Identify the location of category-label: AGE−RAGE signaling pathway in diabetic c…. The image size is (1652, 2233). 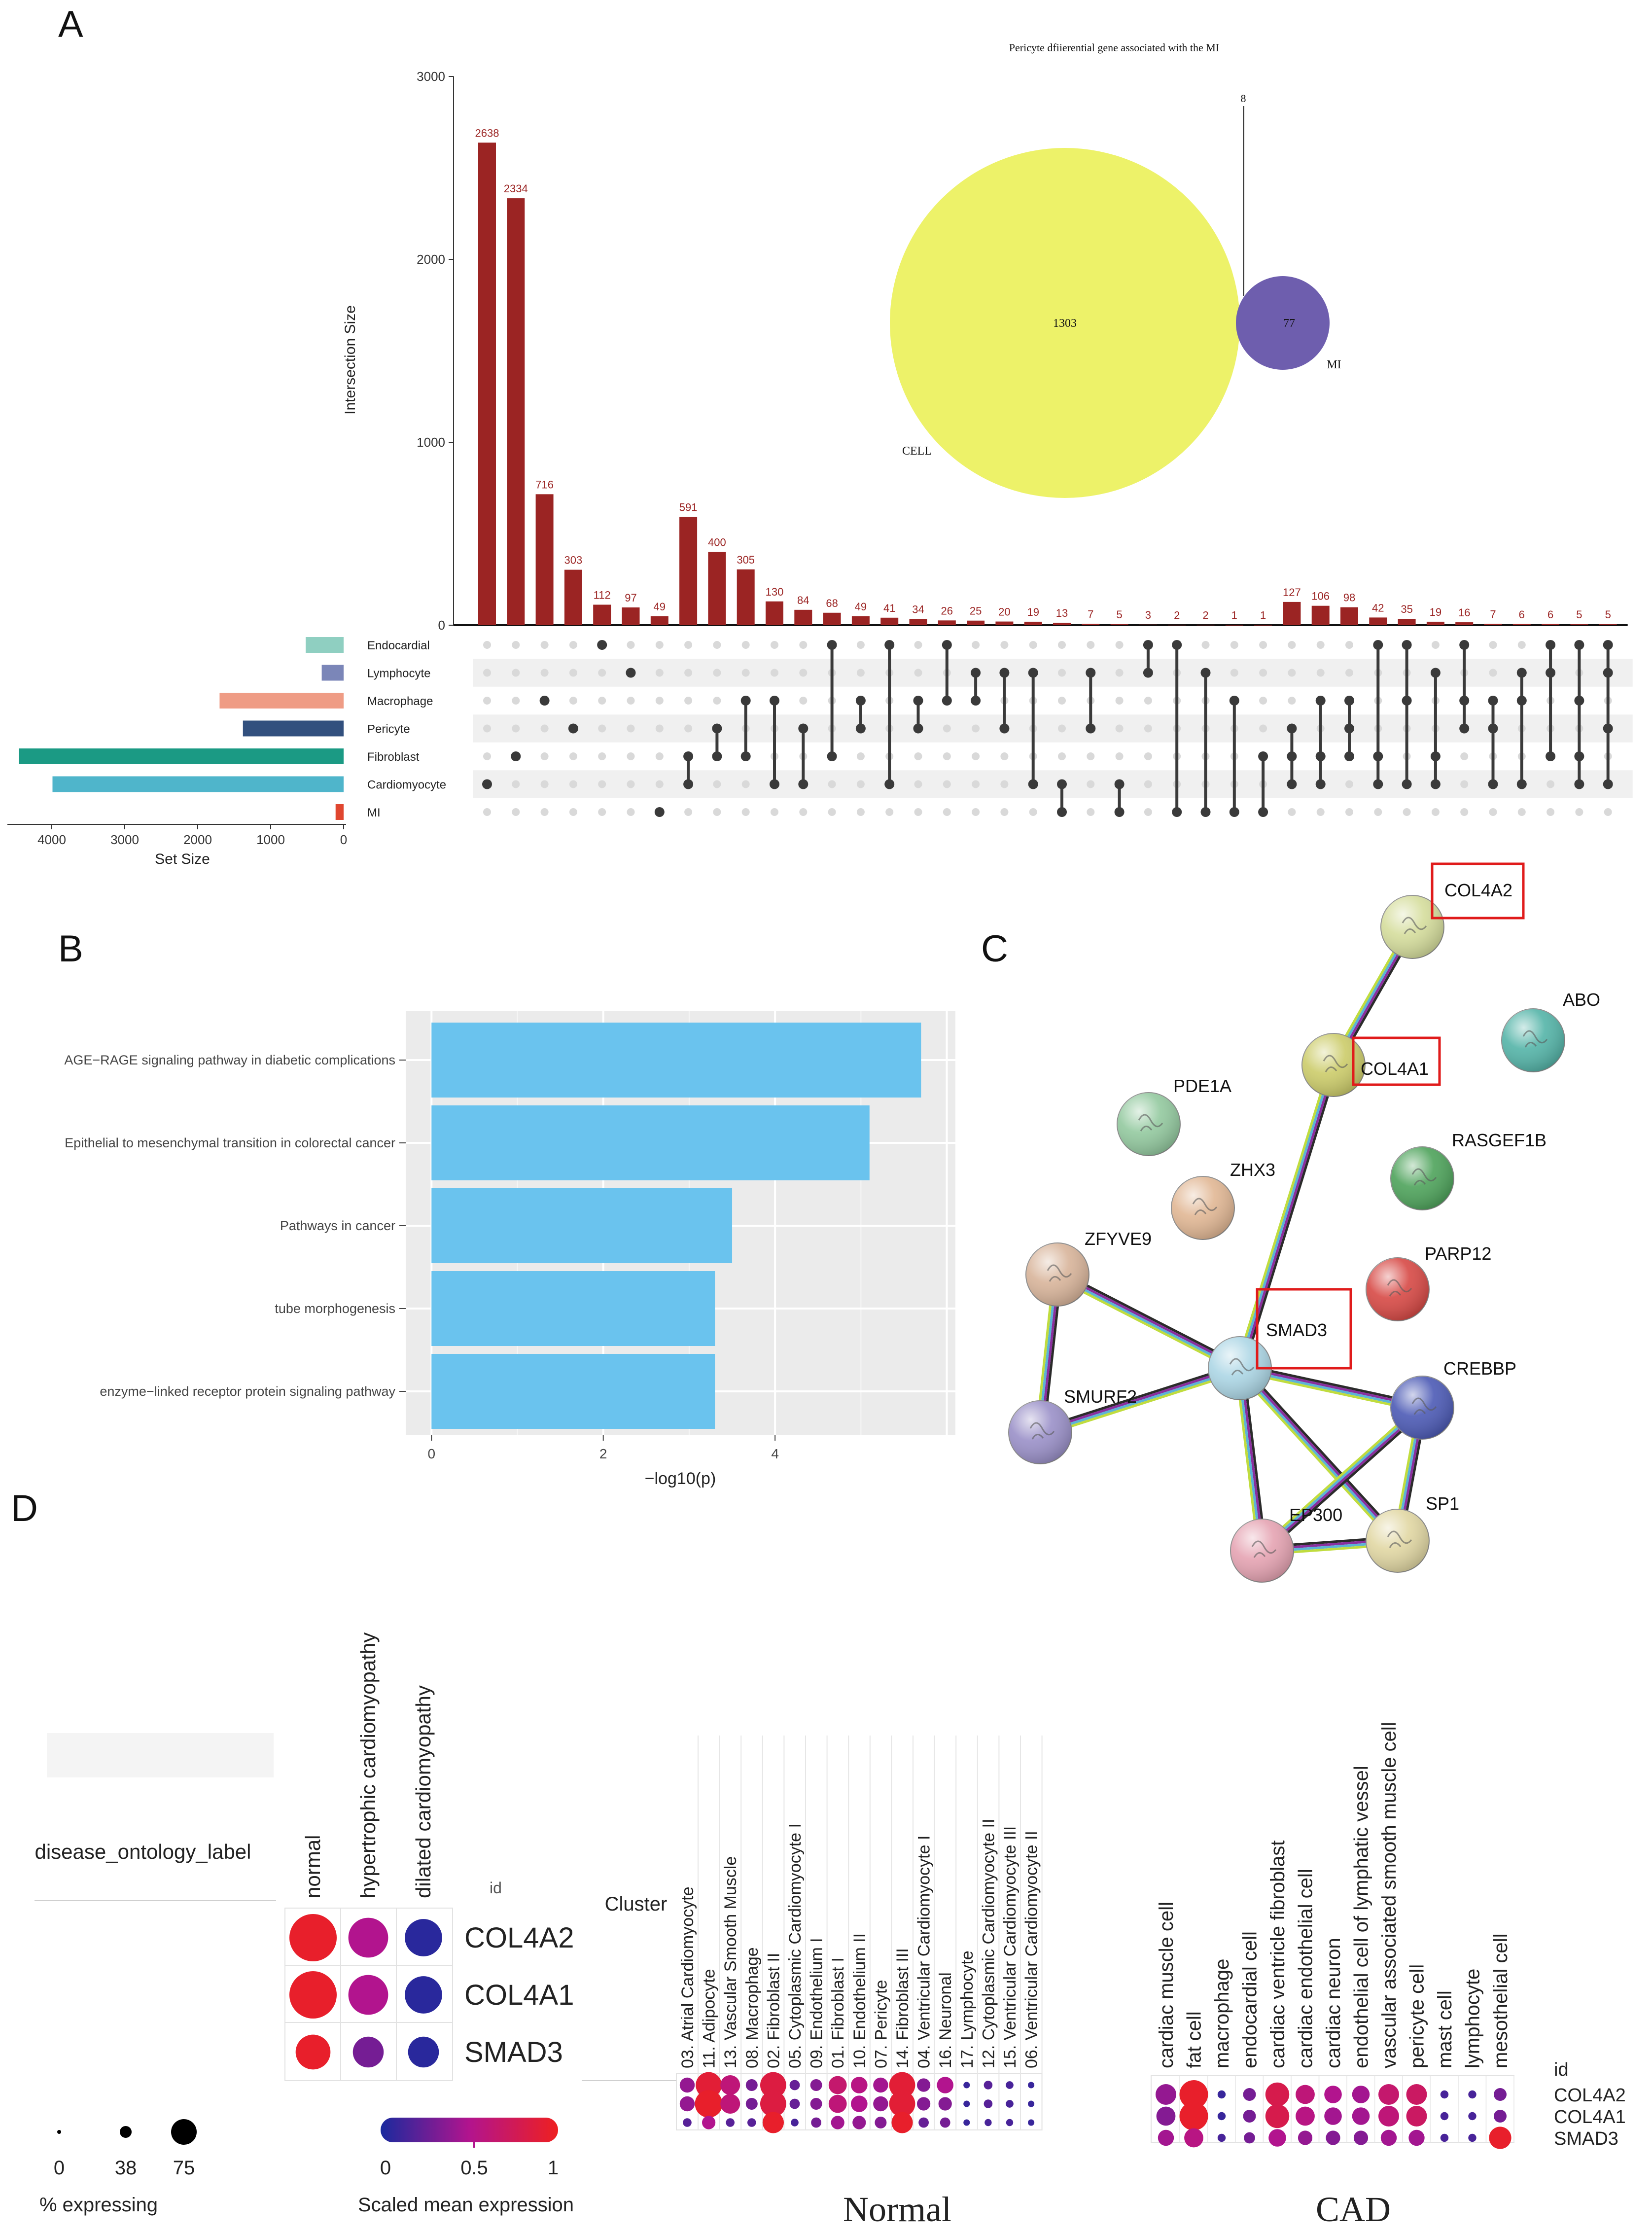
(229, 1060).